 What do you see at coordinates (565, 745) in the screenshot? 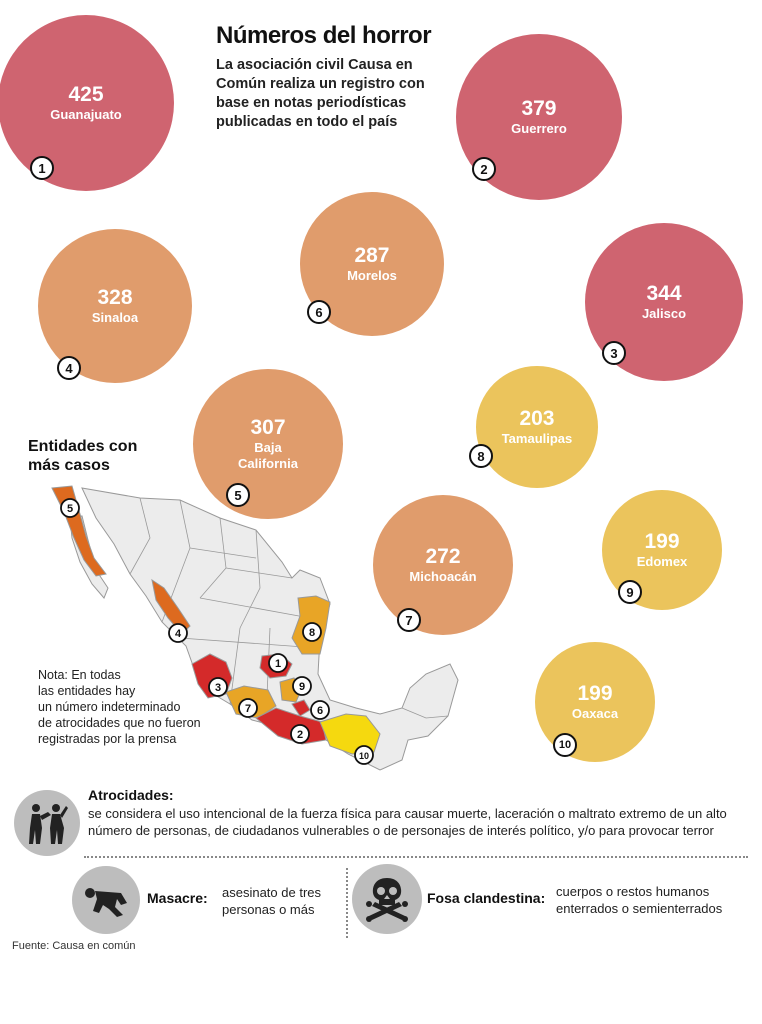
I see `rank-badge: 10` at bounding box center [565, 745].